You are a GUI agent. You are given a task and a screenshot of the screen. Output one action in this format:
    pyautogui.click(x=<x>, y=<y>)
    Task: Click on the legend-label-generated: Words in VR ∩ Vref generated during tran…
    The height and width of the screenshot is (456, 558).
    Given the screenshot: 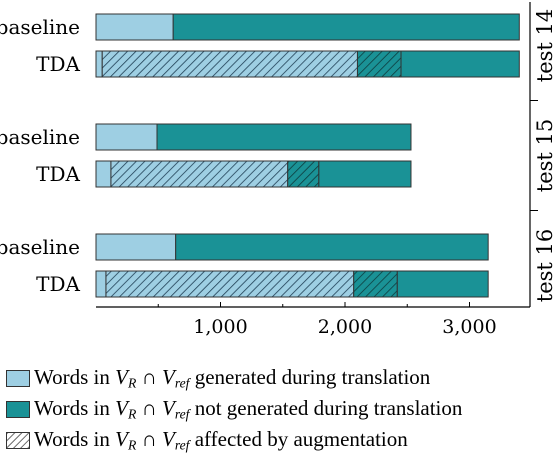 What is the action you would take?
    pyautogui.click(x=232, y=378)
    